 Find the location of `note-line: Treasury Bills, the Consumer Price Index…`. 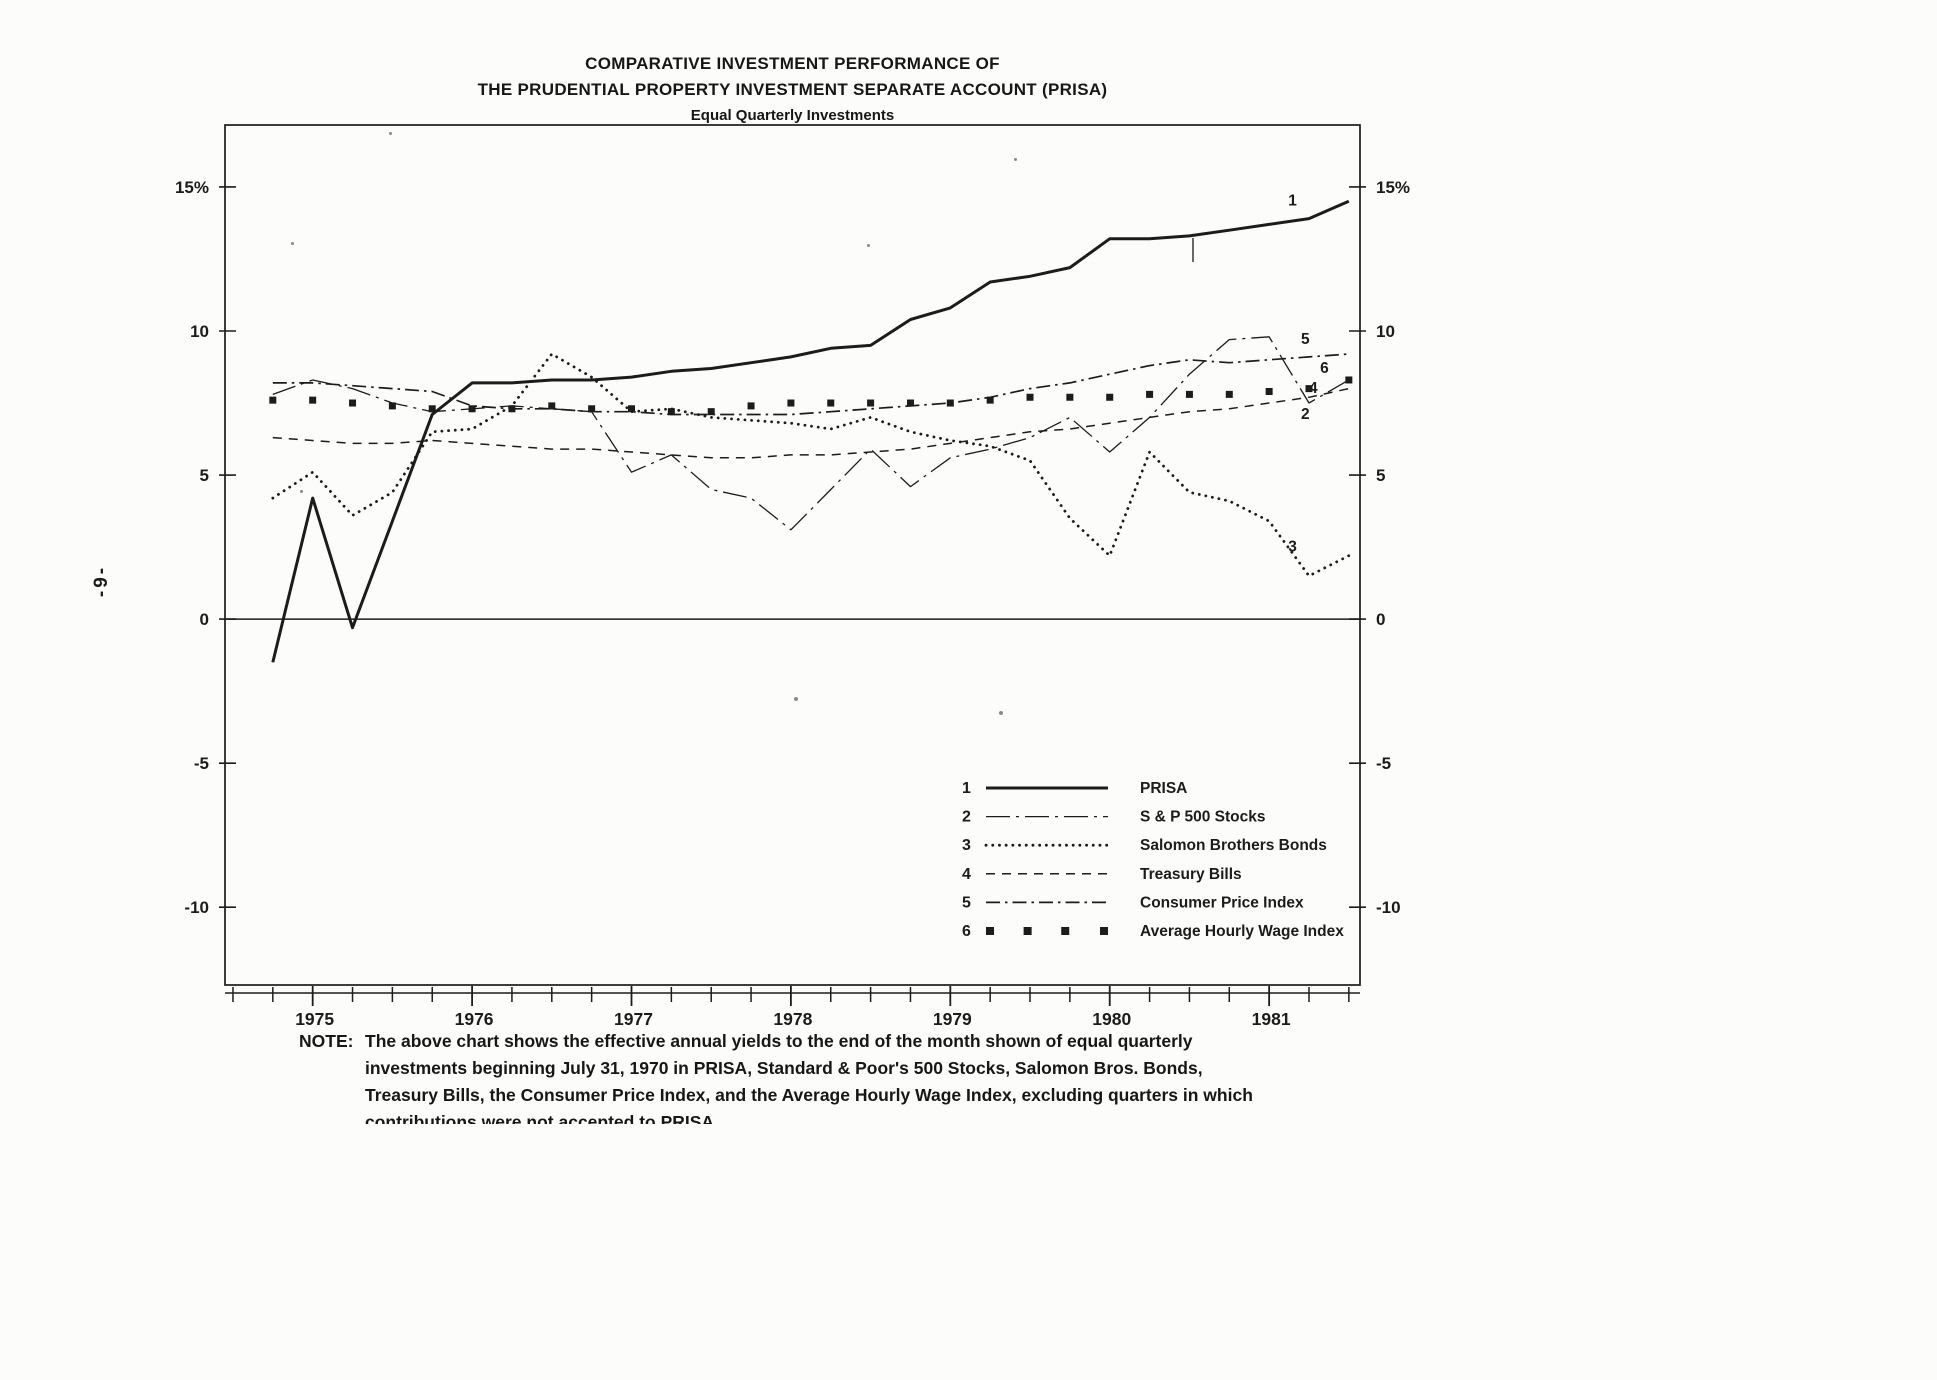

note-line: Treasury Bills, the Consumer Price Index… is located at coordinates (809, 1095).